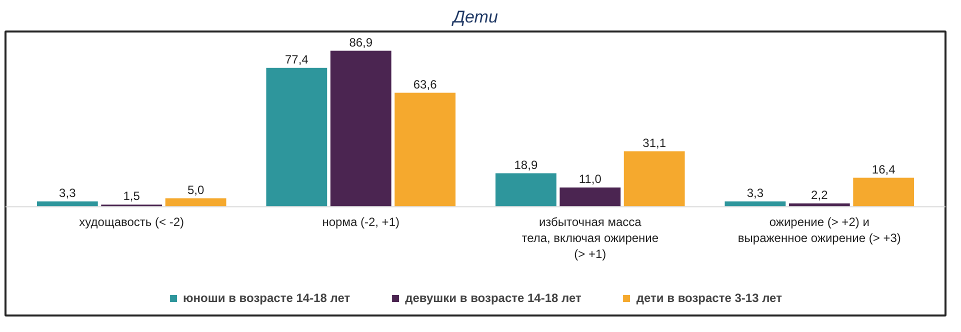 Image resolution: width=961 pixels, height=332 pixels. I want to click on data-label: 31,1, so click(654, 143).